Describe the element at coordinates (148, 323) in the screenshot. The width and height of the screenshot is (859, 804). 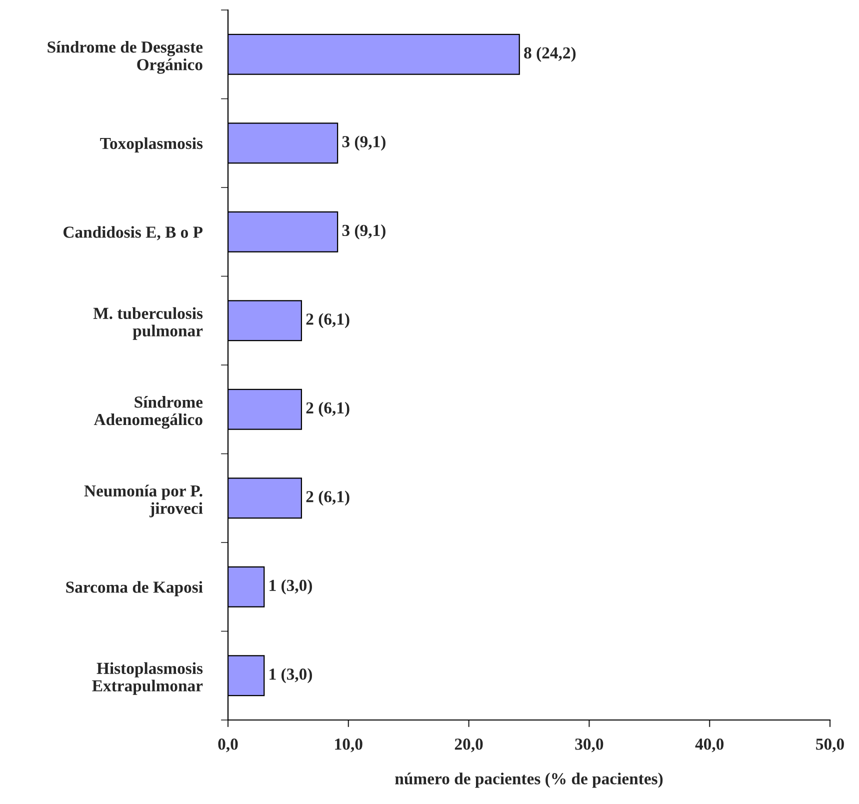
I see `y-tick-label: M. tuberculosis pulmonar` at that location.